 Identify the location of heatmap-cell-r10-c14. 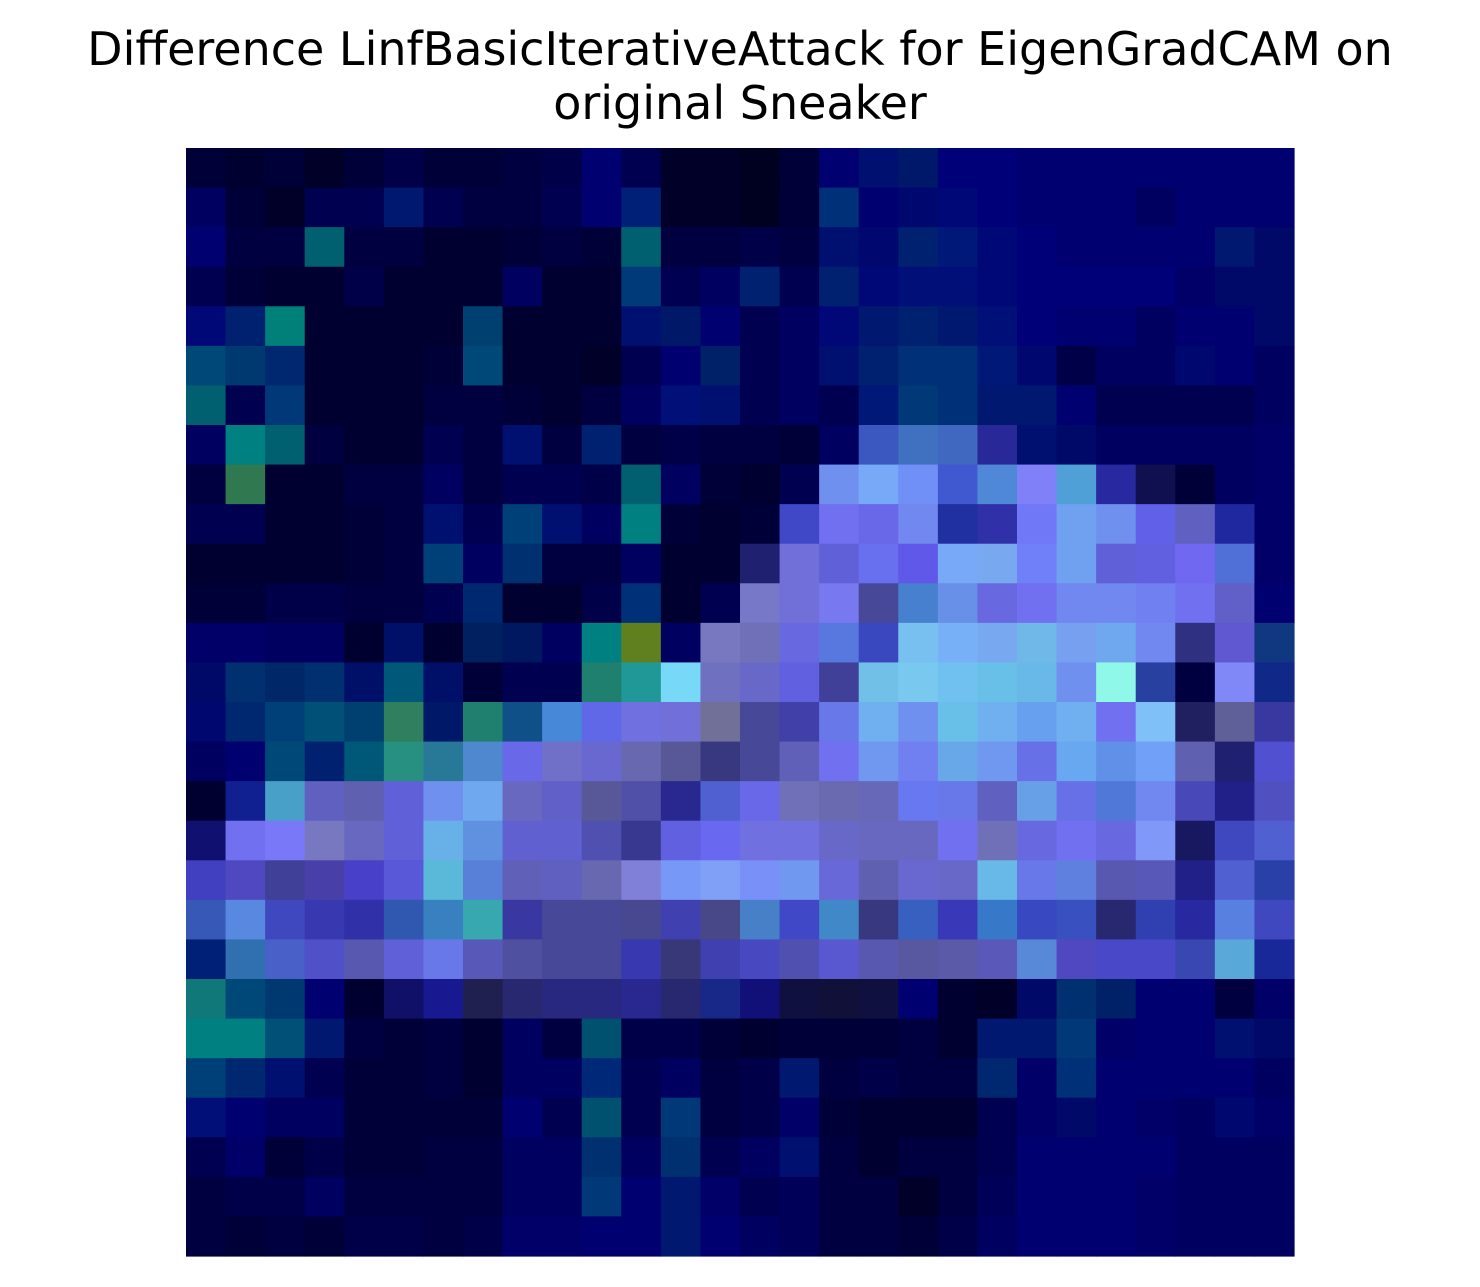
(760, 563).